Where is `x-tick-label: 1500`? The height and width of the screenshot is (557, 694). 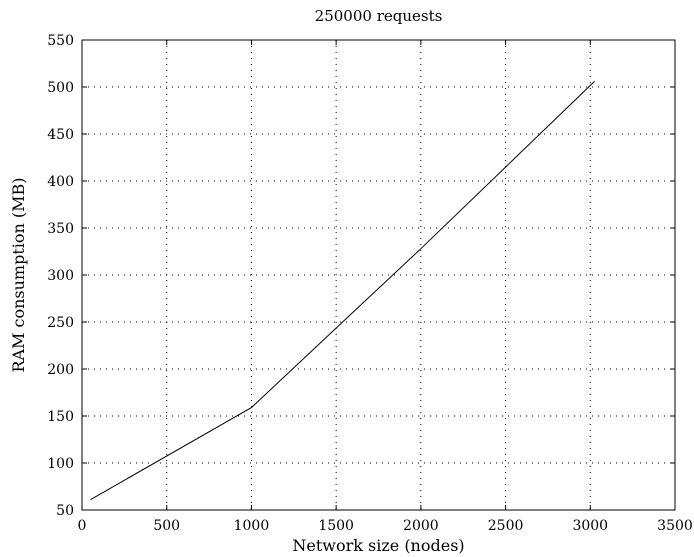
x-tick-label: 1500 is located at coordinates (336, 526).